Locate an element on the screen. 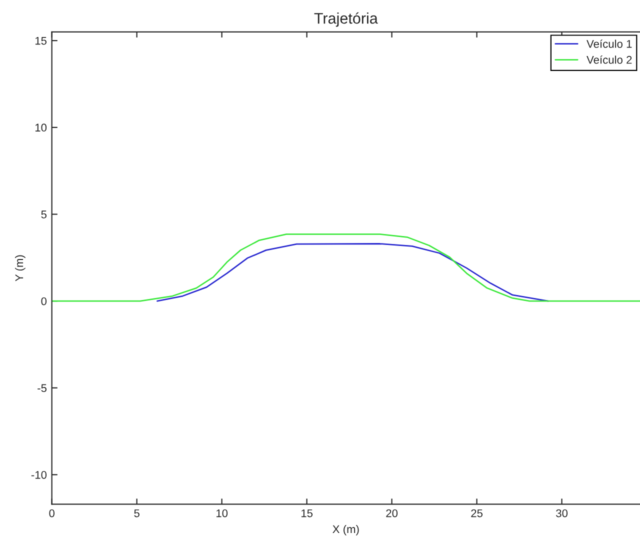 Image resolution: width=640 pixels, height=541 pixels. legend-label: Veículo 1 is located at coordinates (609, 44).